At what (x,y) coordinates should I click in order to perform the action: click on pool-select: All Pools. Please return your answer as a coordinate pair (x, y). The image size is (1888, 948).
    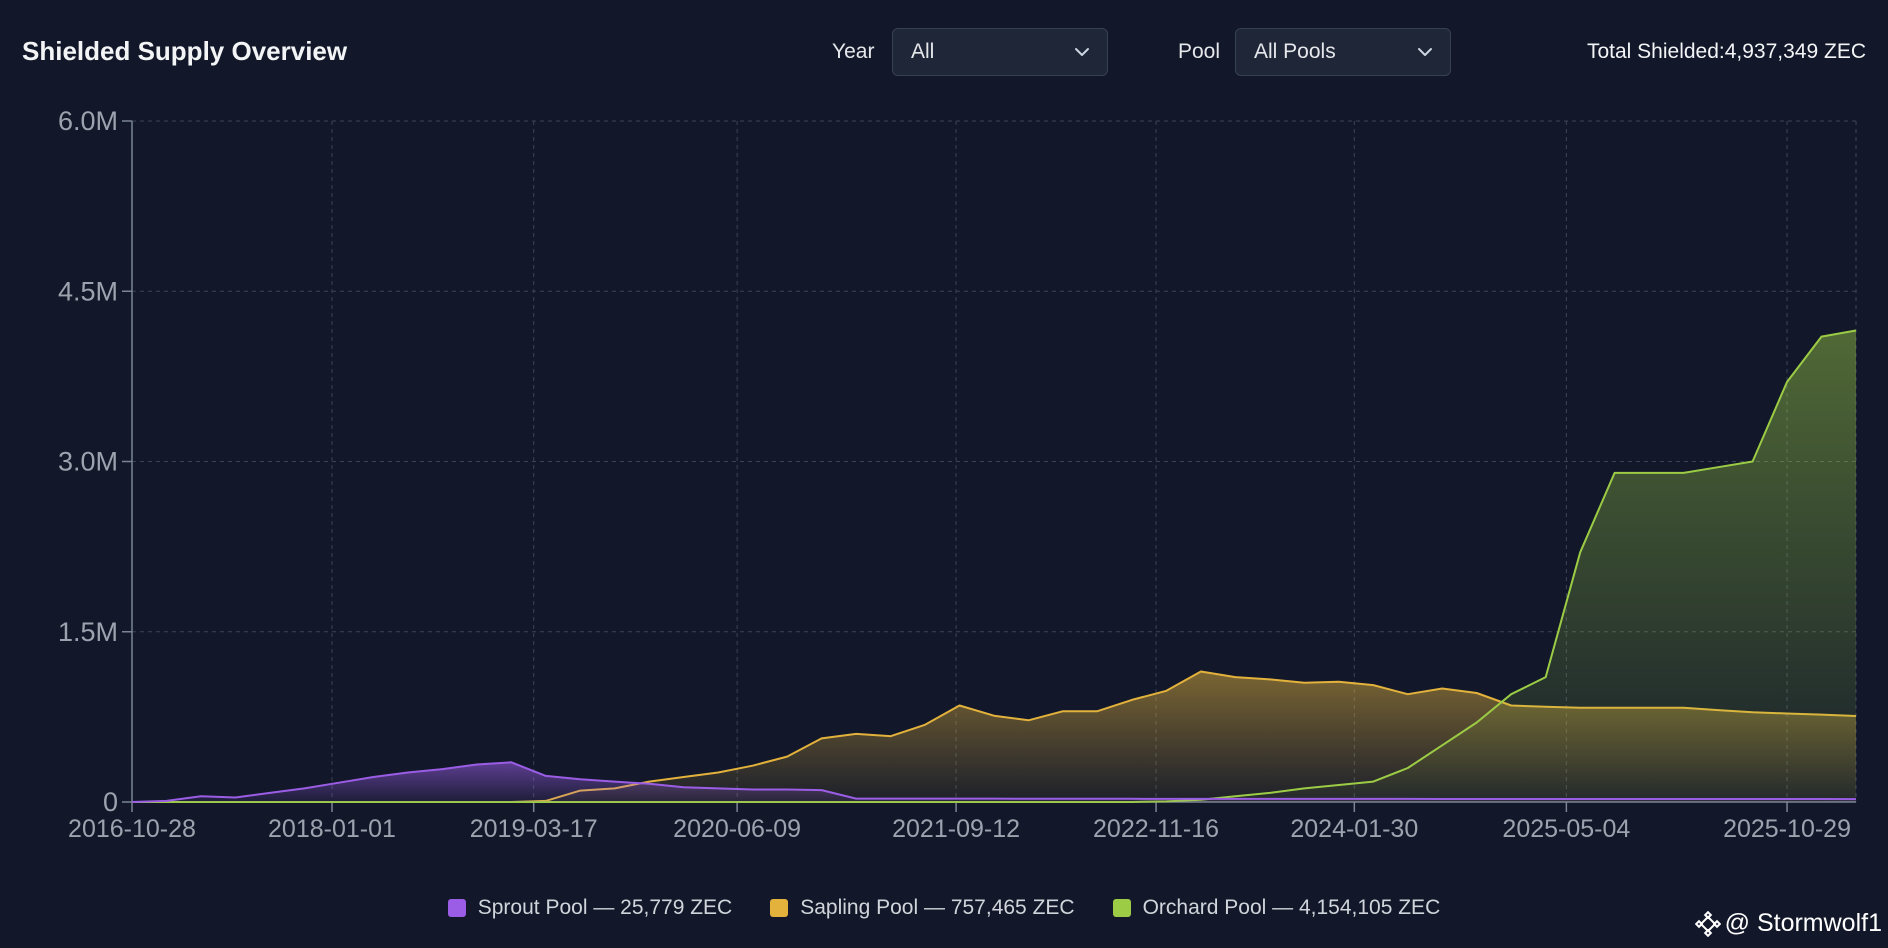
    Looking at the image, I should click on (1343, 52).